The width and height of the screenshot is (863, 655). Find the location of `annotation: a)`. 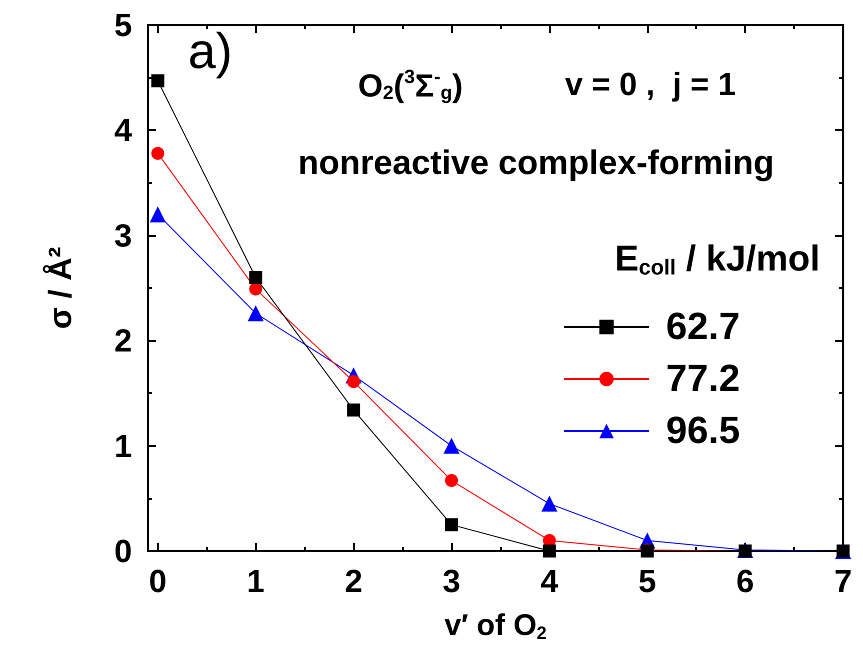

annotation: a) is located at coordinates (210, 51).